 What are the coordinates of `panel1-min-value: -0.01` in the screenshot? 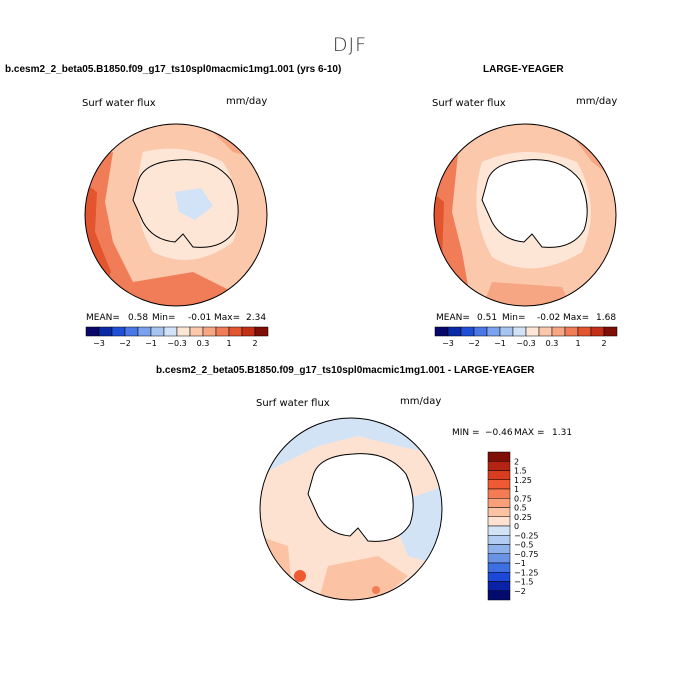 It's located at (200, 318).